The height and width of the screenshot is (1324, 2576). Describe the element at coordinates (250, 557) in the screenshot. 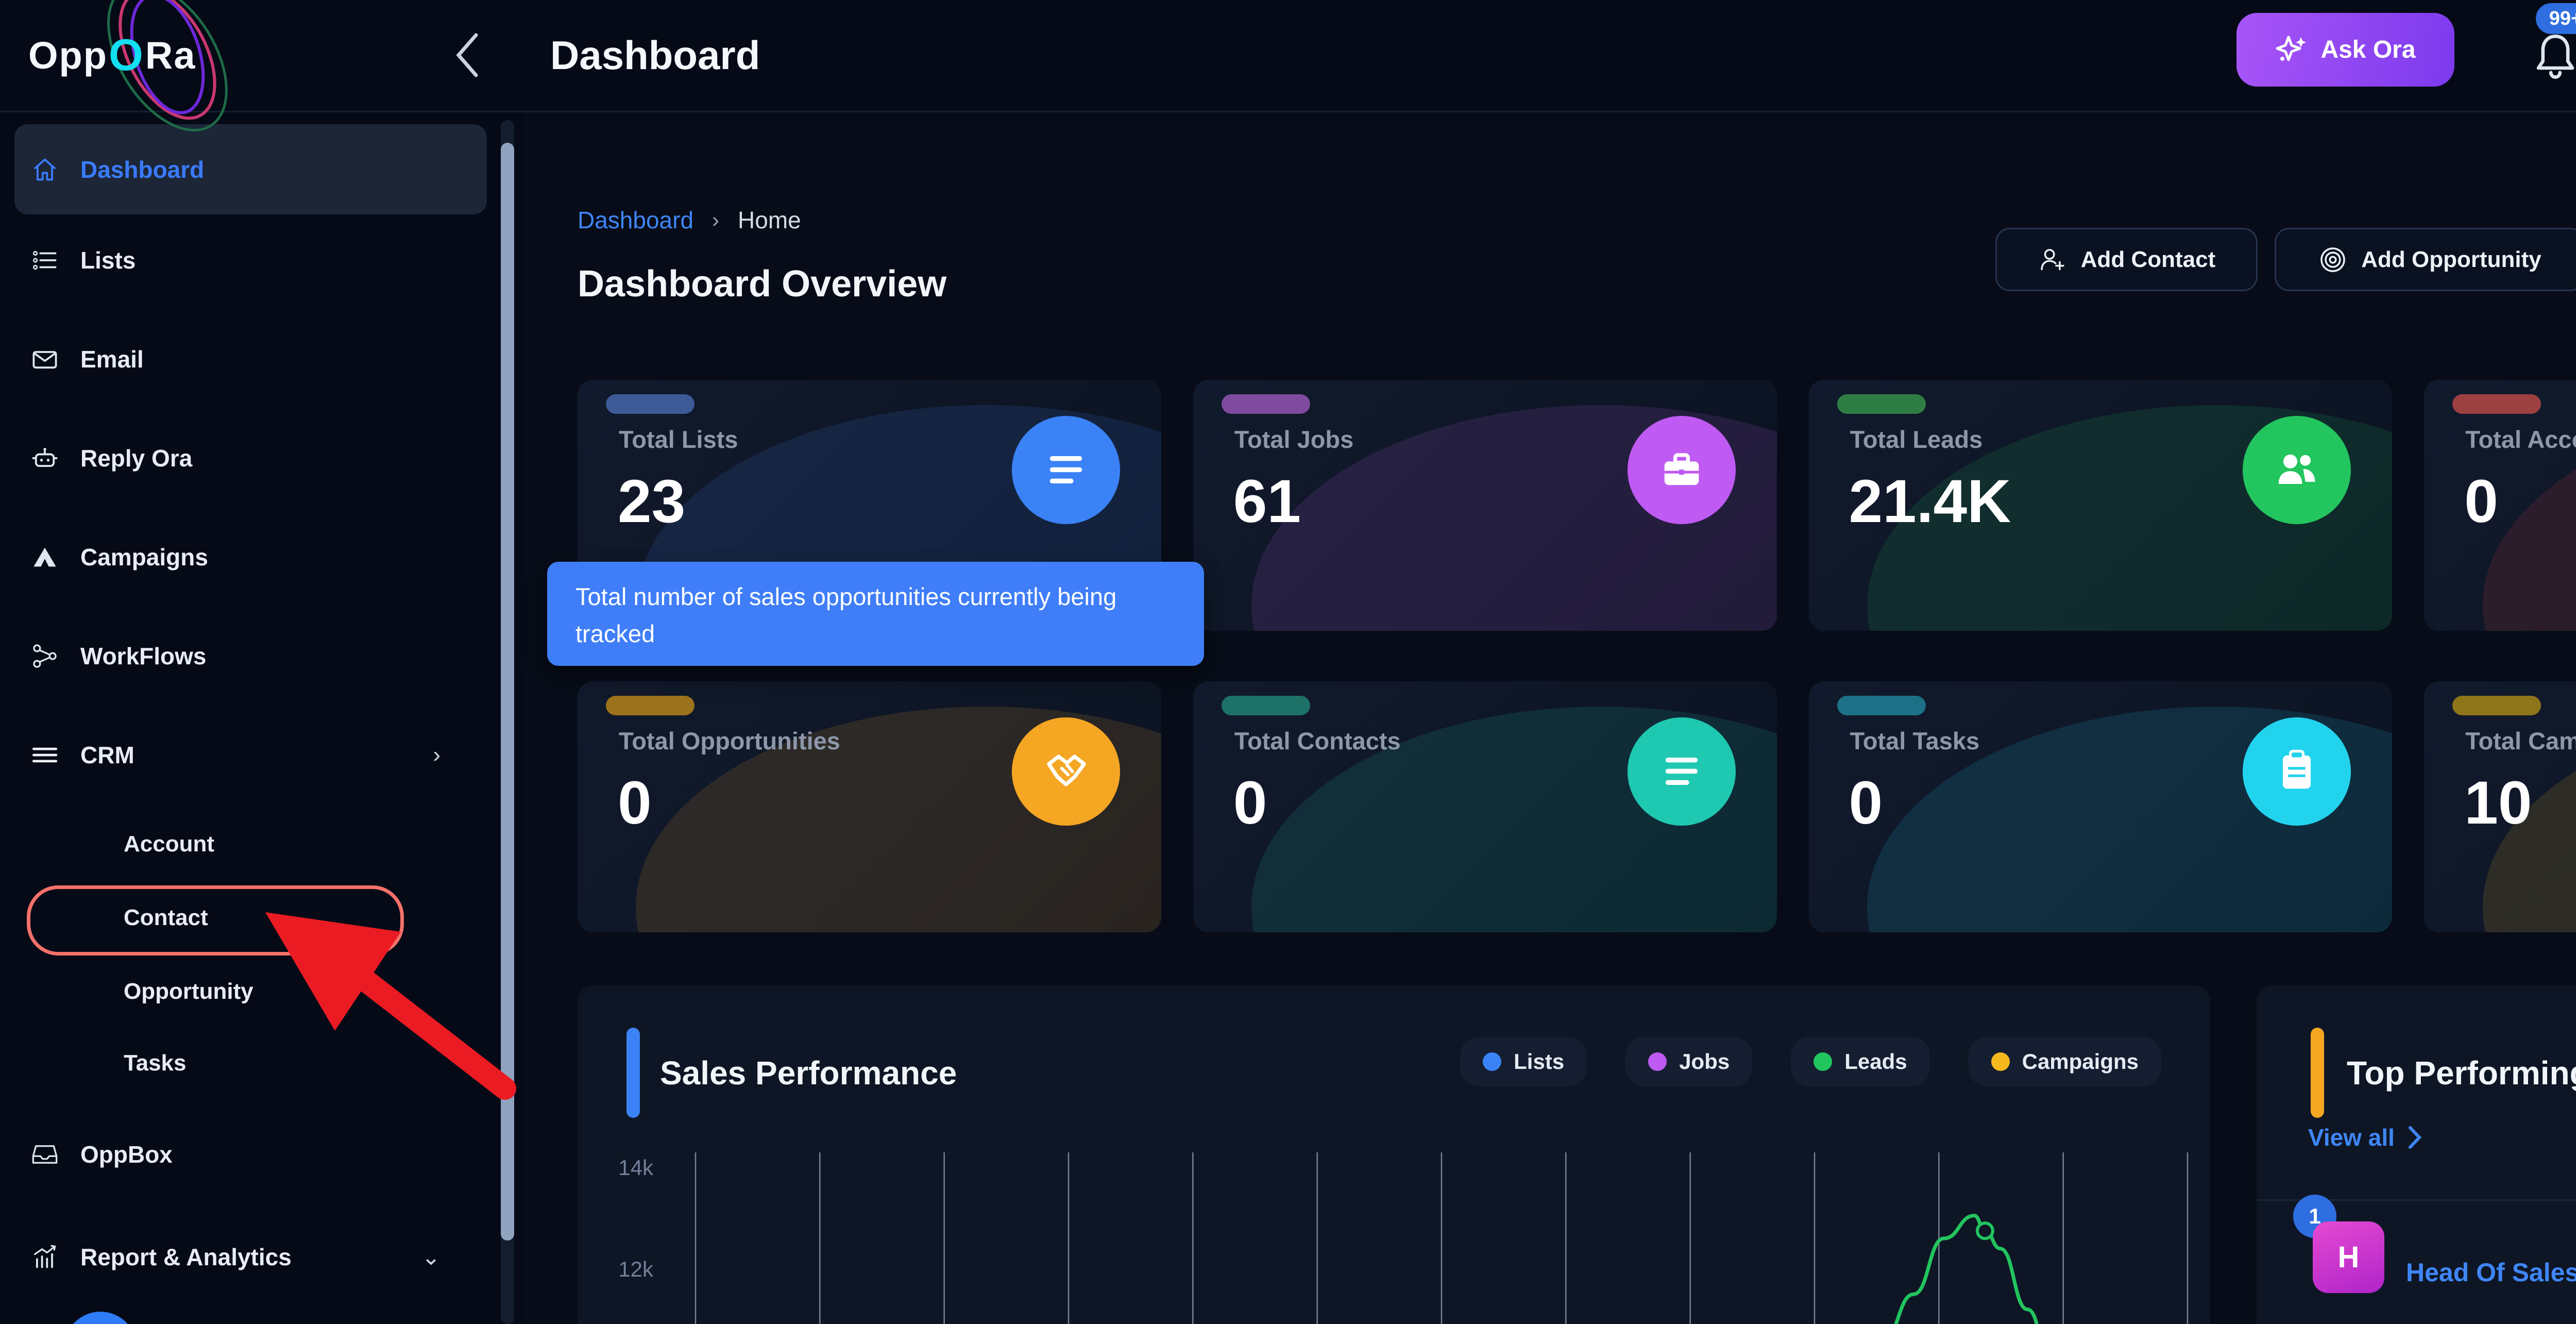

I see `sidebar-item-campaigns: Campaigns` at that location.